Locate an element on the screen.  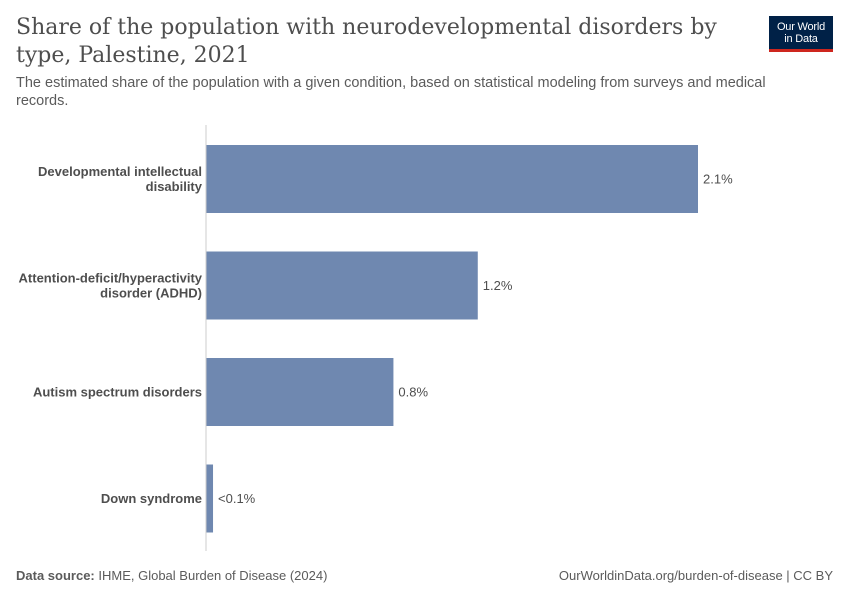
value-label: <0.1% is located at coordinates (237, 498).